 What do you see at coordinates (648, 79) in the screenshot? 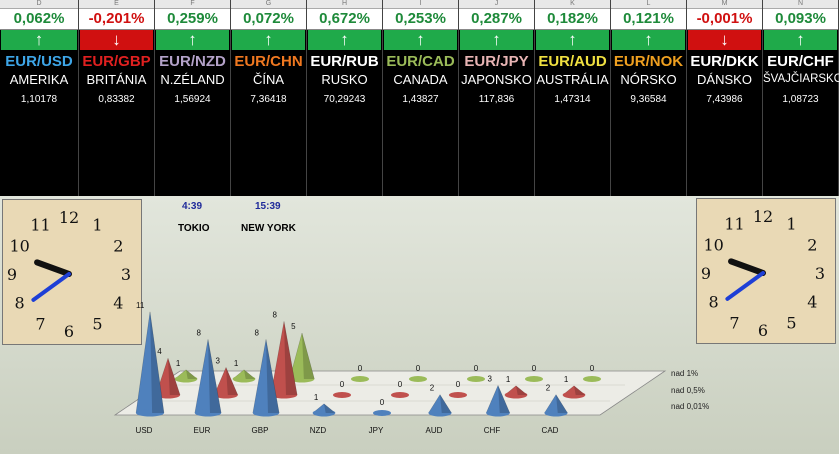
I see `country-name: NÓRSKO` at bounding box center [648, 79].